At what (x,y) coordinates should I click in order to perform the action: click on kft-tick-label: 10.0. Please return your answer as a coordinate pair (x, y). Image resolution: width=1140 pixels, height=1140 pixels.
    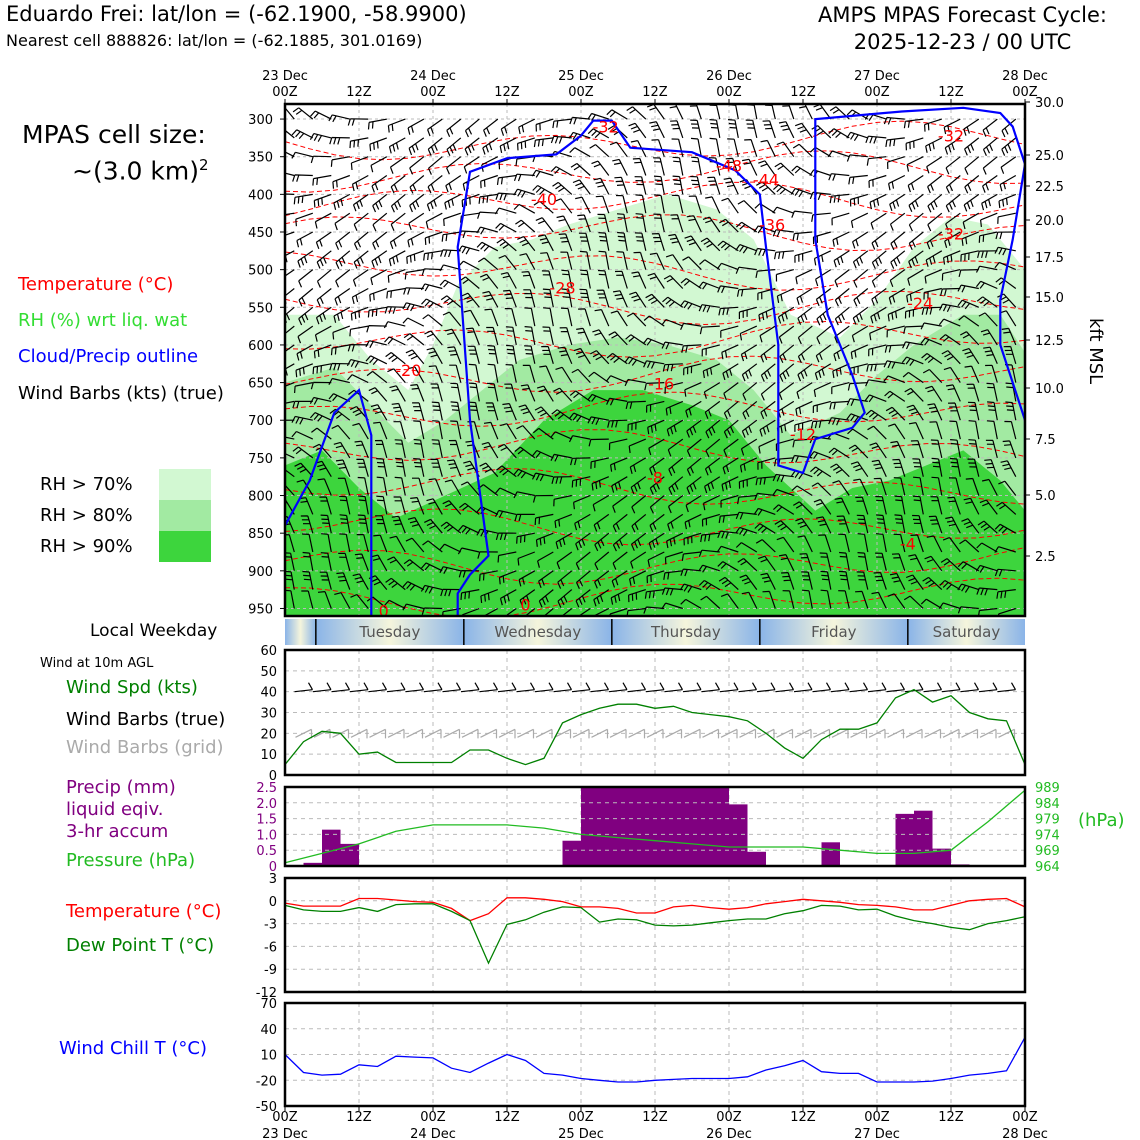
    Looking at the image, I should click on (1049, 389).